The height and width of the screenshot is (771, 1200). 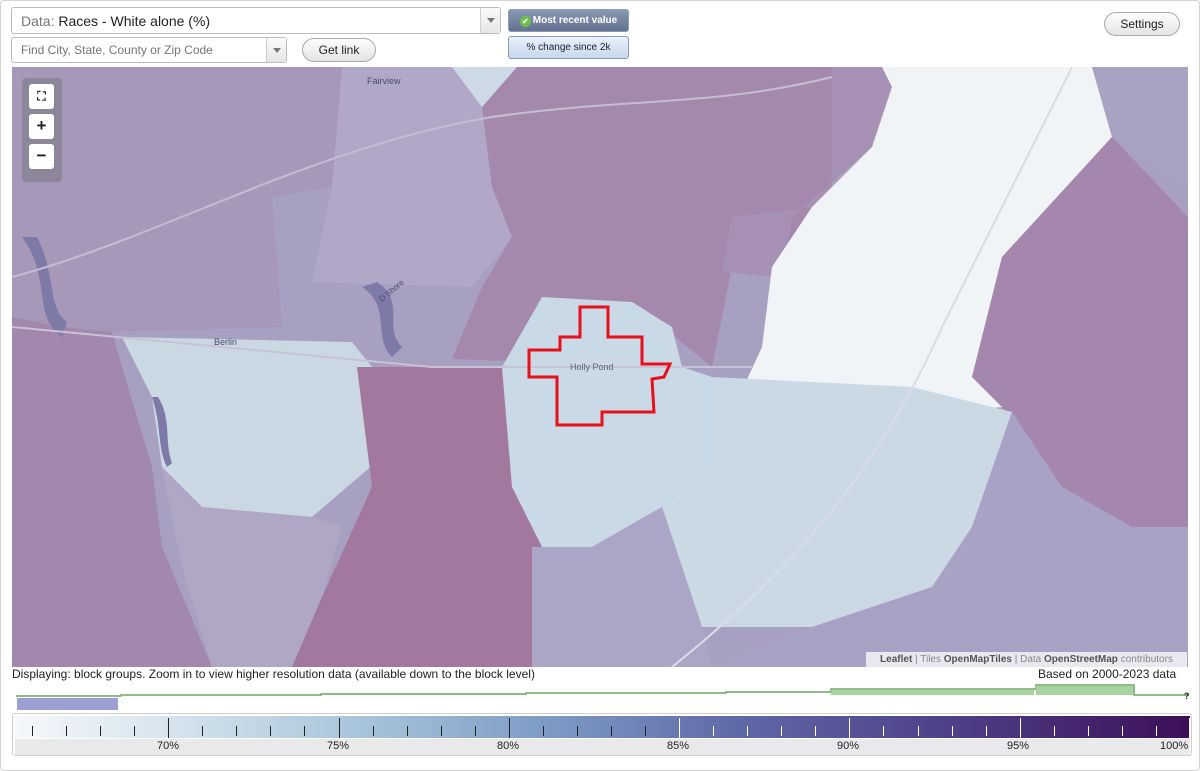 What do you see at coordinates (575, 20) in the screenshot?
I see `most-recent-value-label: Most recent value` at bounding box center [575, 20].